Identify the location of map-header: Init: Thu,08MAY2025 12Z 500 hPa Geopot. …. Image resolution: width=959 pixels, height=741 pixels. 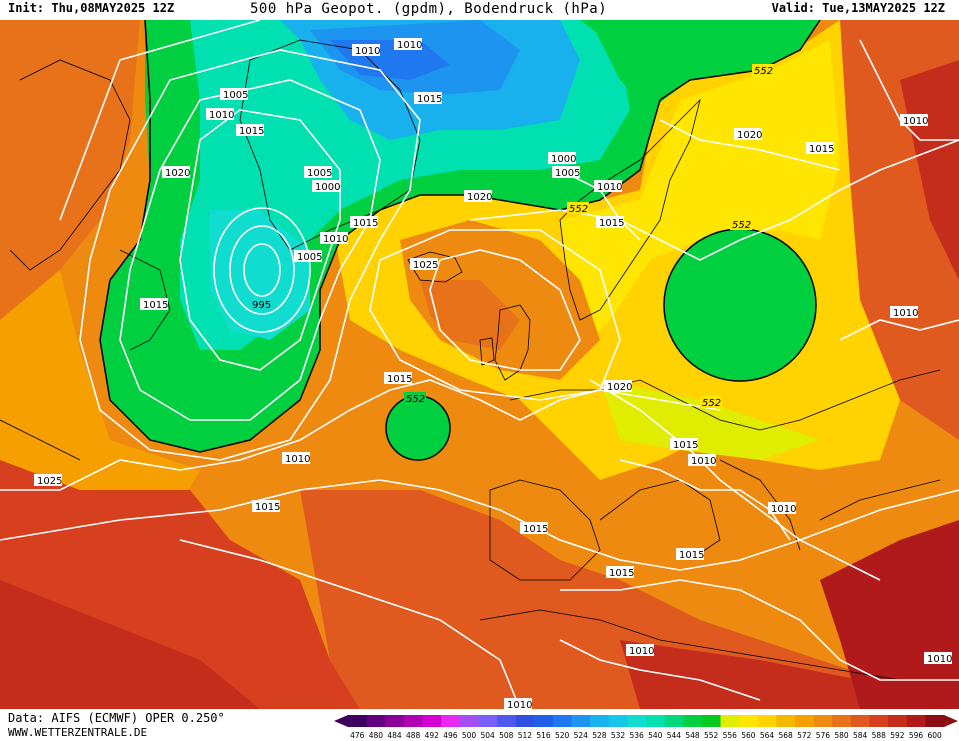
(479, 10).